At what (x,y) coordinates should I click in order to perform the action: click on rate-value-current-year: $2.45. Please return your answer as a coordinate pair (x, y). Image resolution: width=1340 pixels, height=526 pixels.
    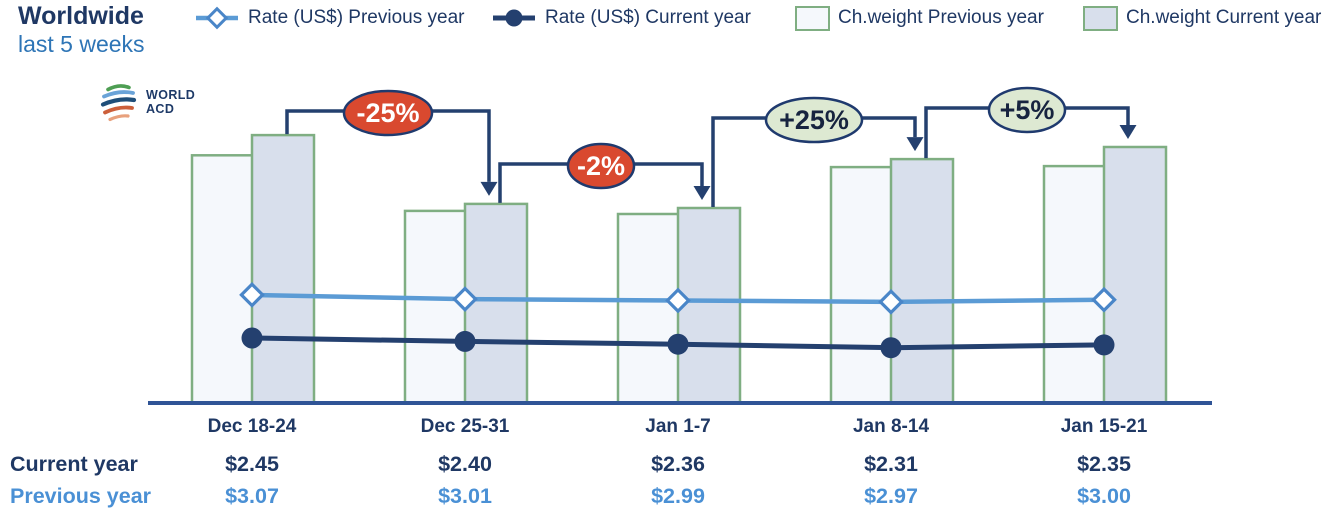
    Looking at the image, I should click on (252, 464).